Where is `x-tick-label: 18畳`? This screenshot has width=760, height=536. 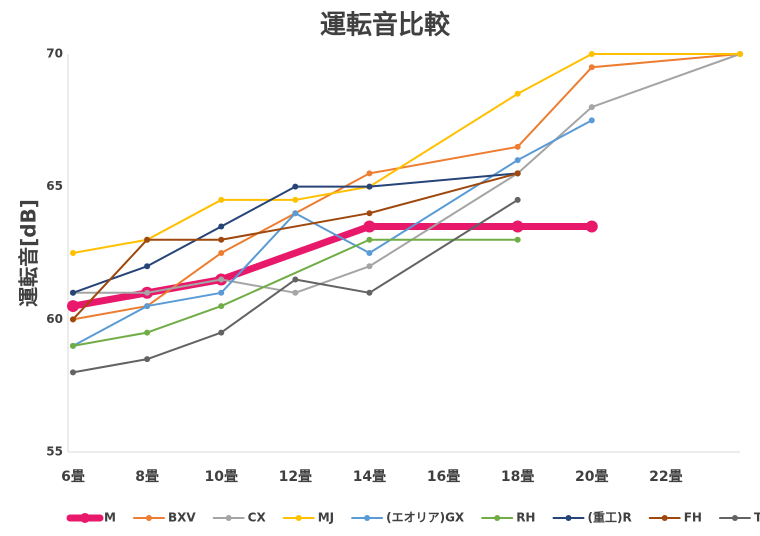
x-tick-label: 18畳 is located at coordinates (517, 477).